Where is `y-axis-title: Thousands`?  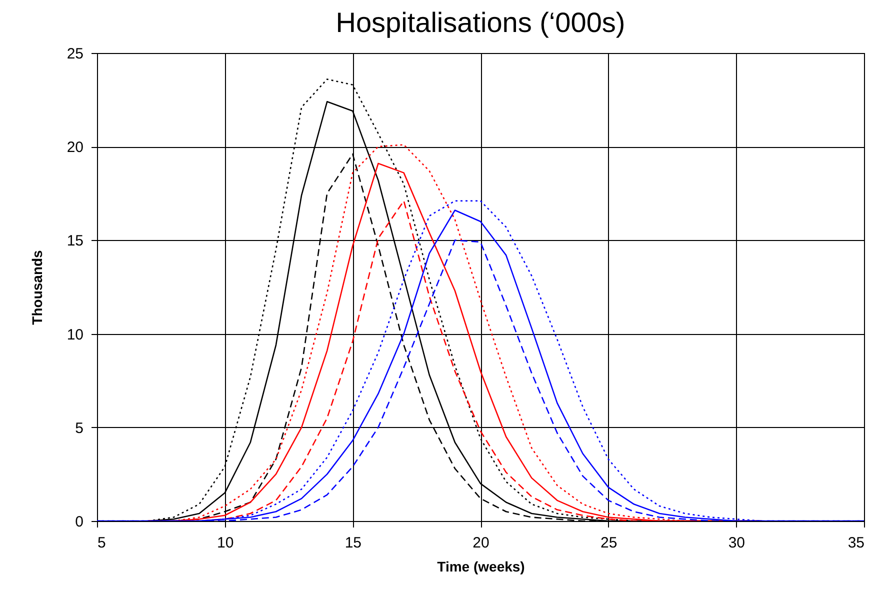
y-axis-title: Thousands is located at coordinates (36, 287).